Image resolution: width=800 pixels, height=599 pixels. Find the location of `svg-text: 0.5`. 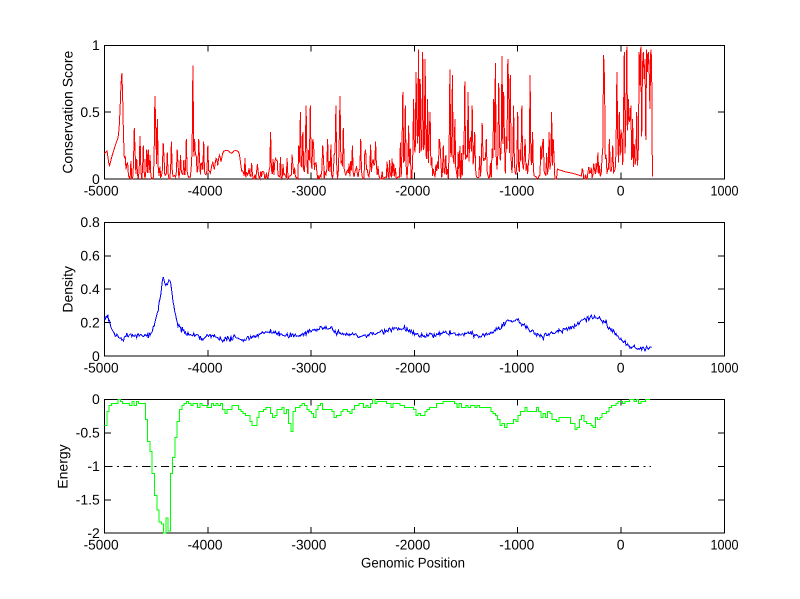

svg-text: 0.5 is located at coordinates (90, 112).